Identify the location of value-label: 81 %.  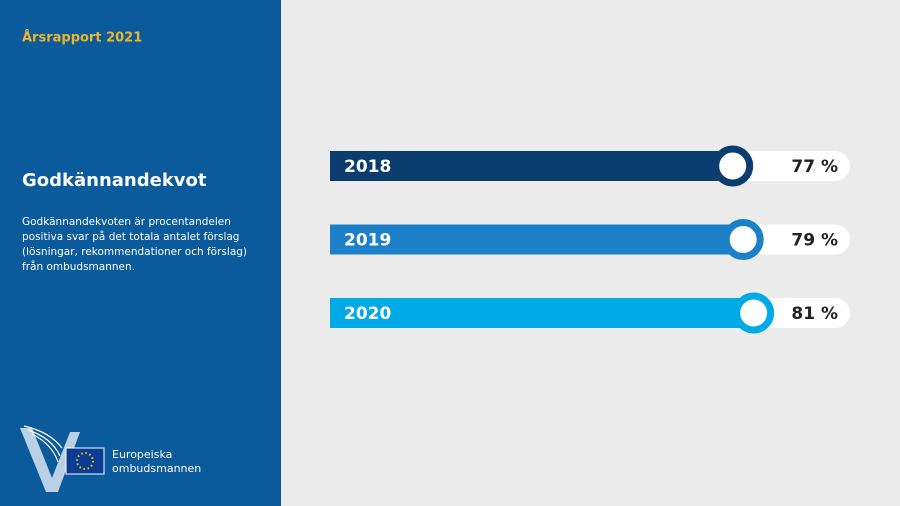
(814, 314).